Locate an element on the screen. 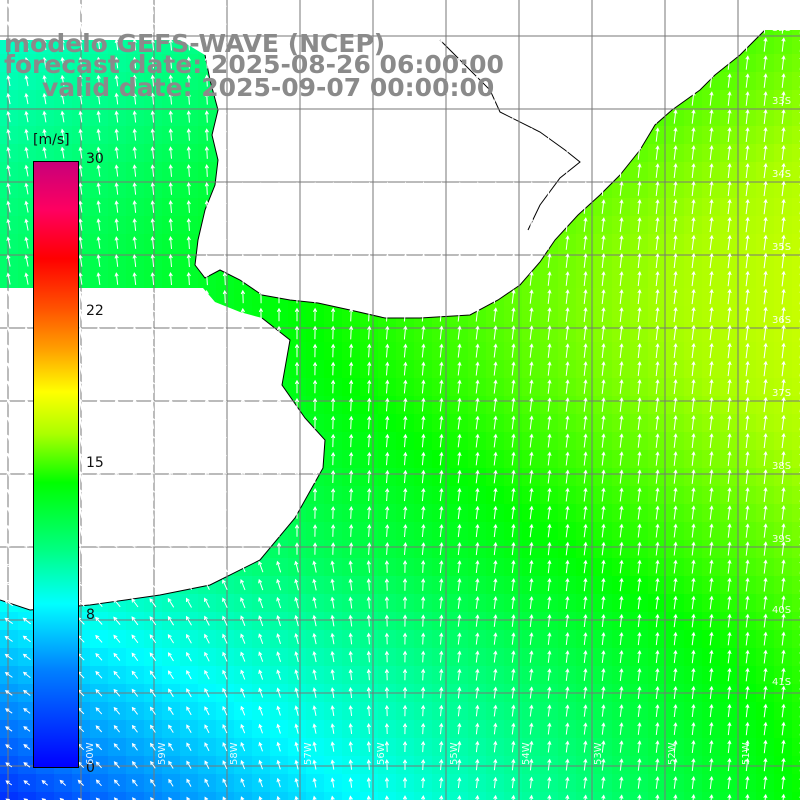 The height and width of the screenshot is (800, 800). lat-label: 36S is located at coordinates (782, 320).